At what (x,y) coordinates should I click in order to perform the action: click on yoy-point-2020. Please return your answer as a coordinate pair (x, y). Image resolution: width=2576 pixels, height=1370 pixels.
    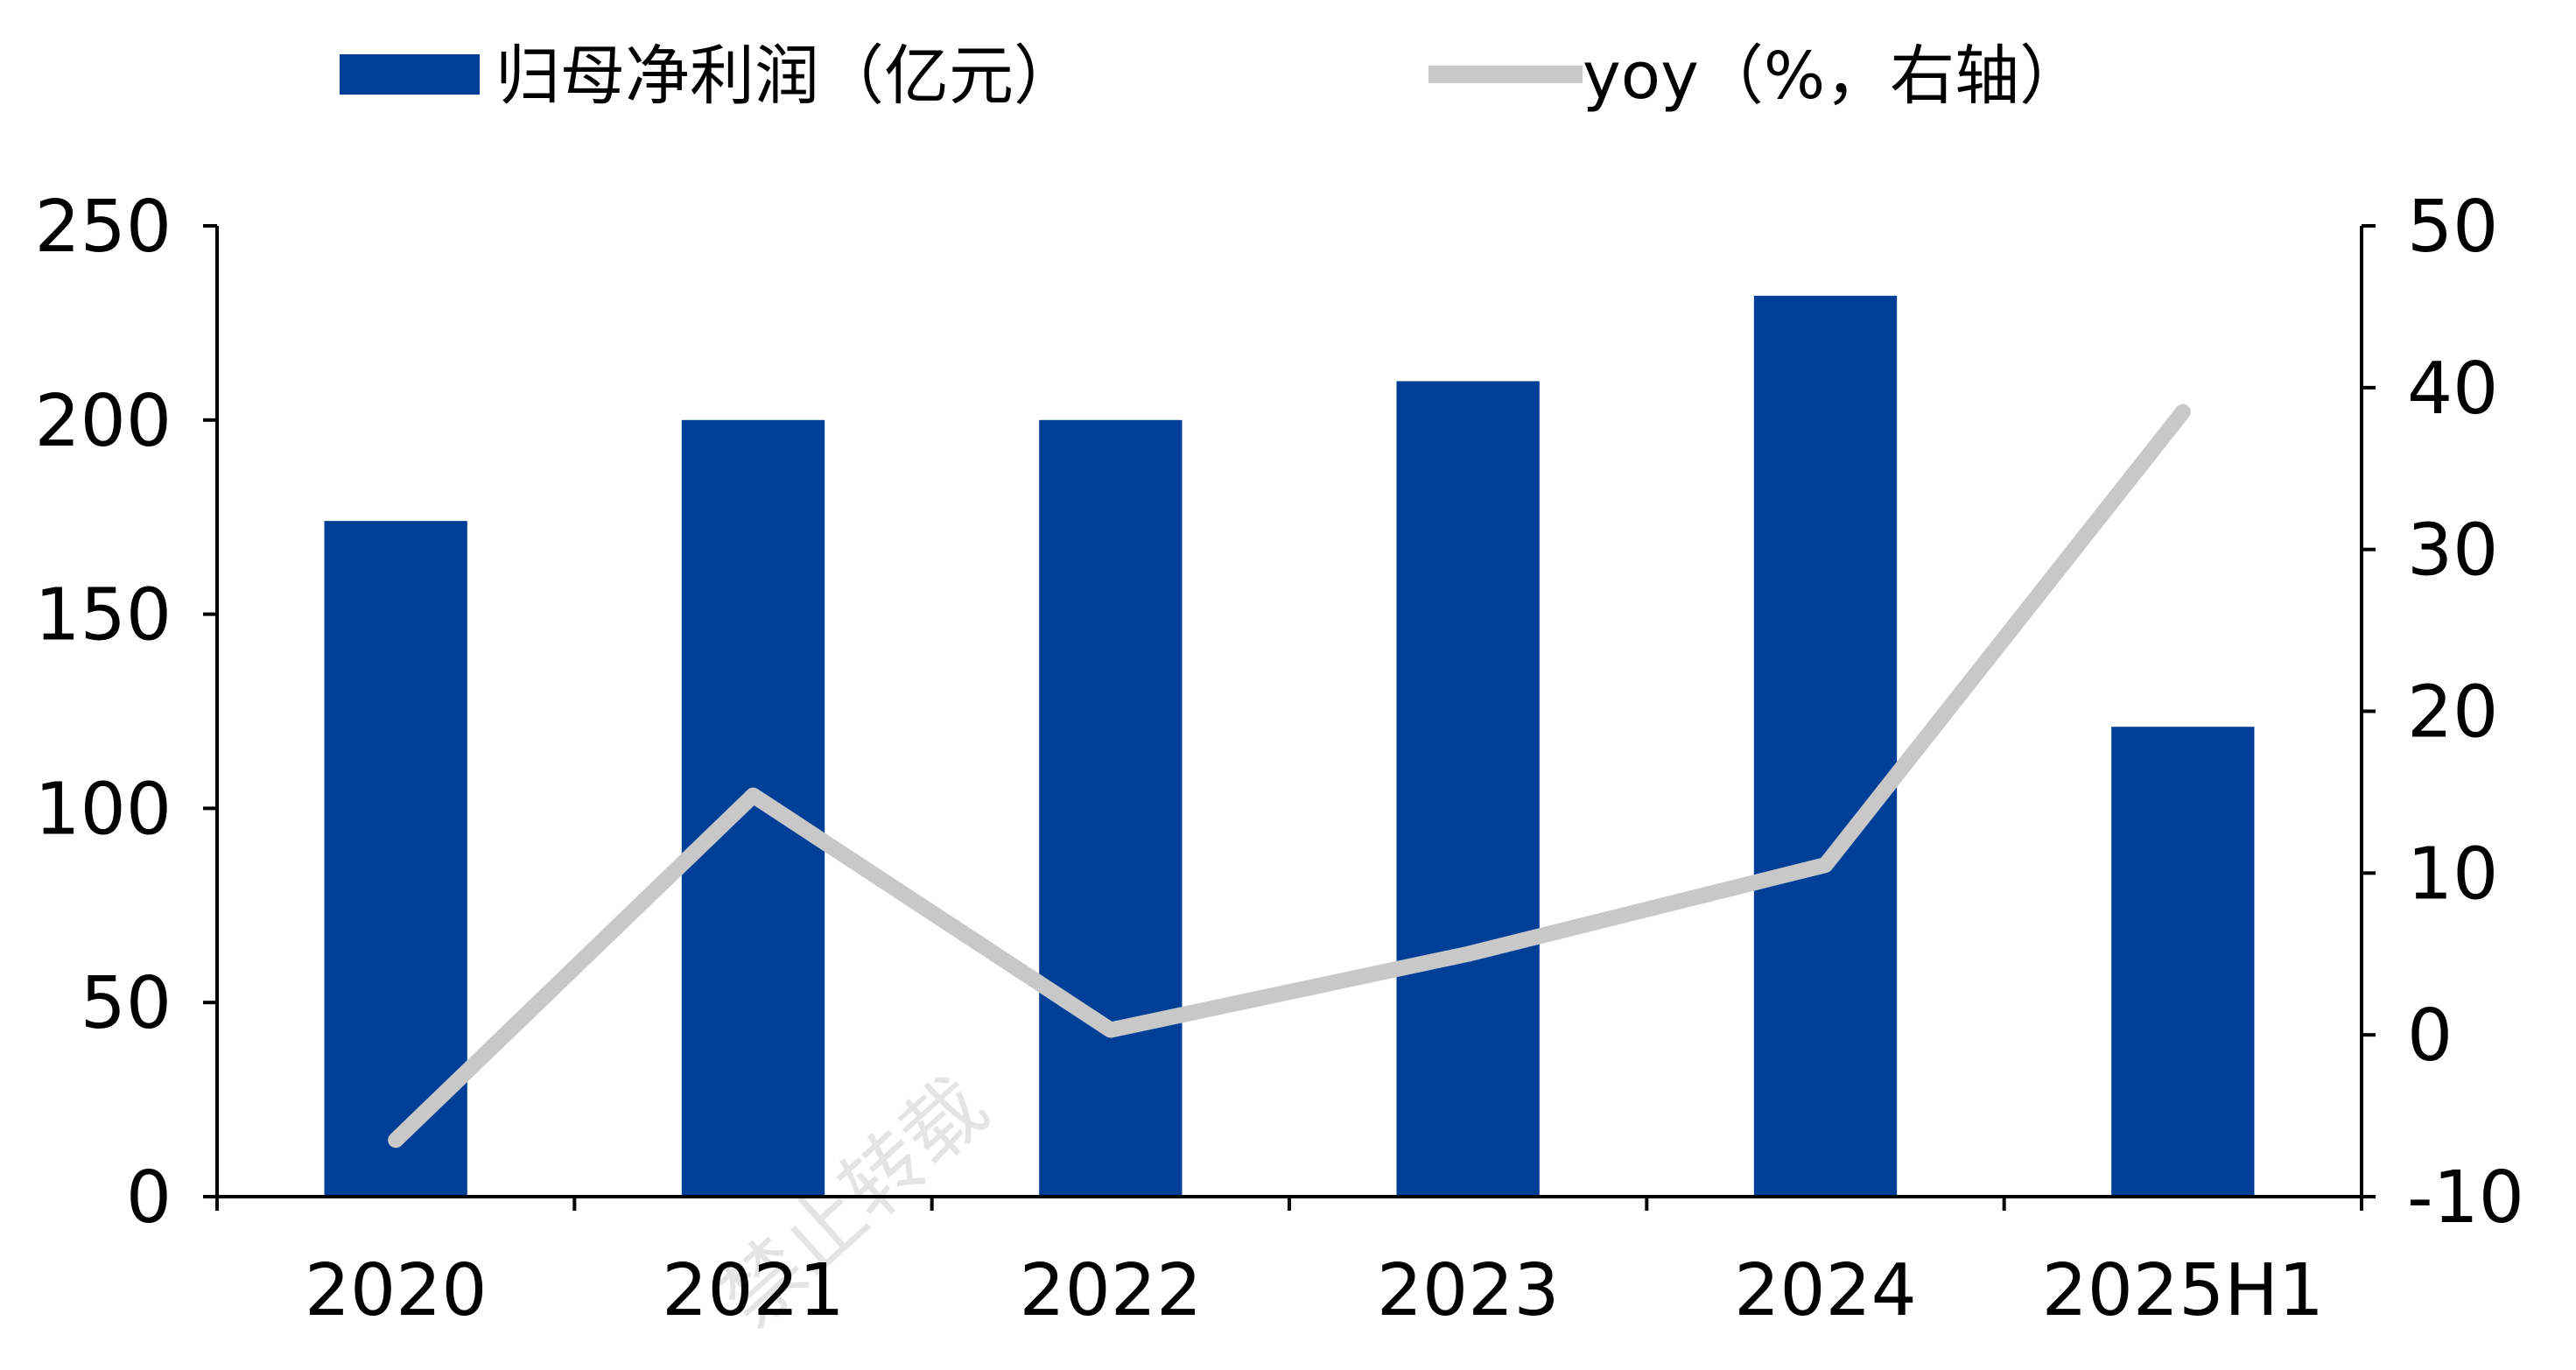
    Looking at the image, I should click on (396, 1141).